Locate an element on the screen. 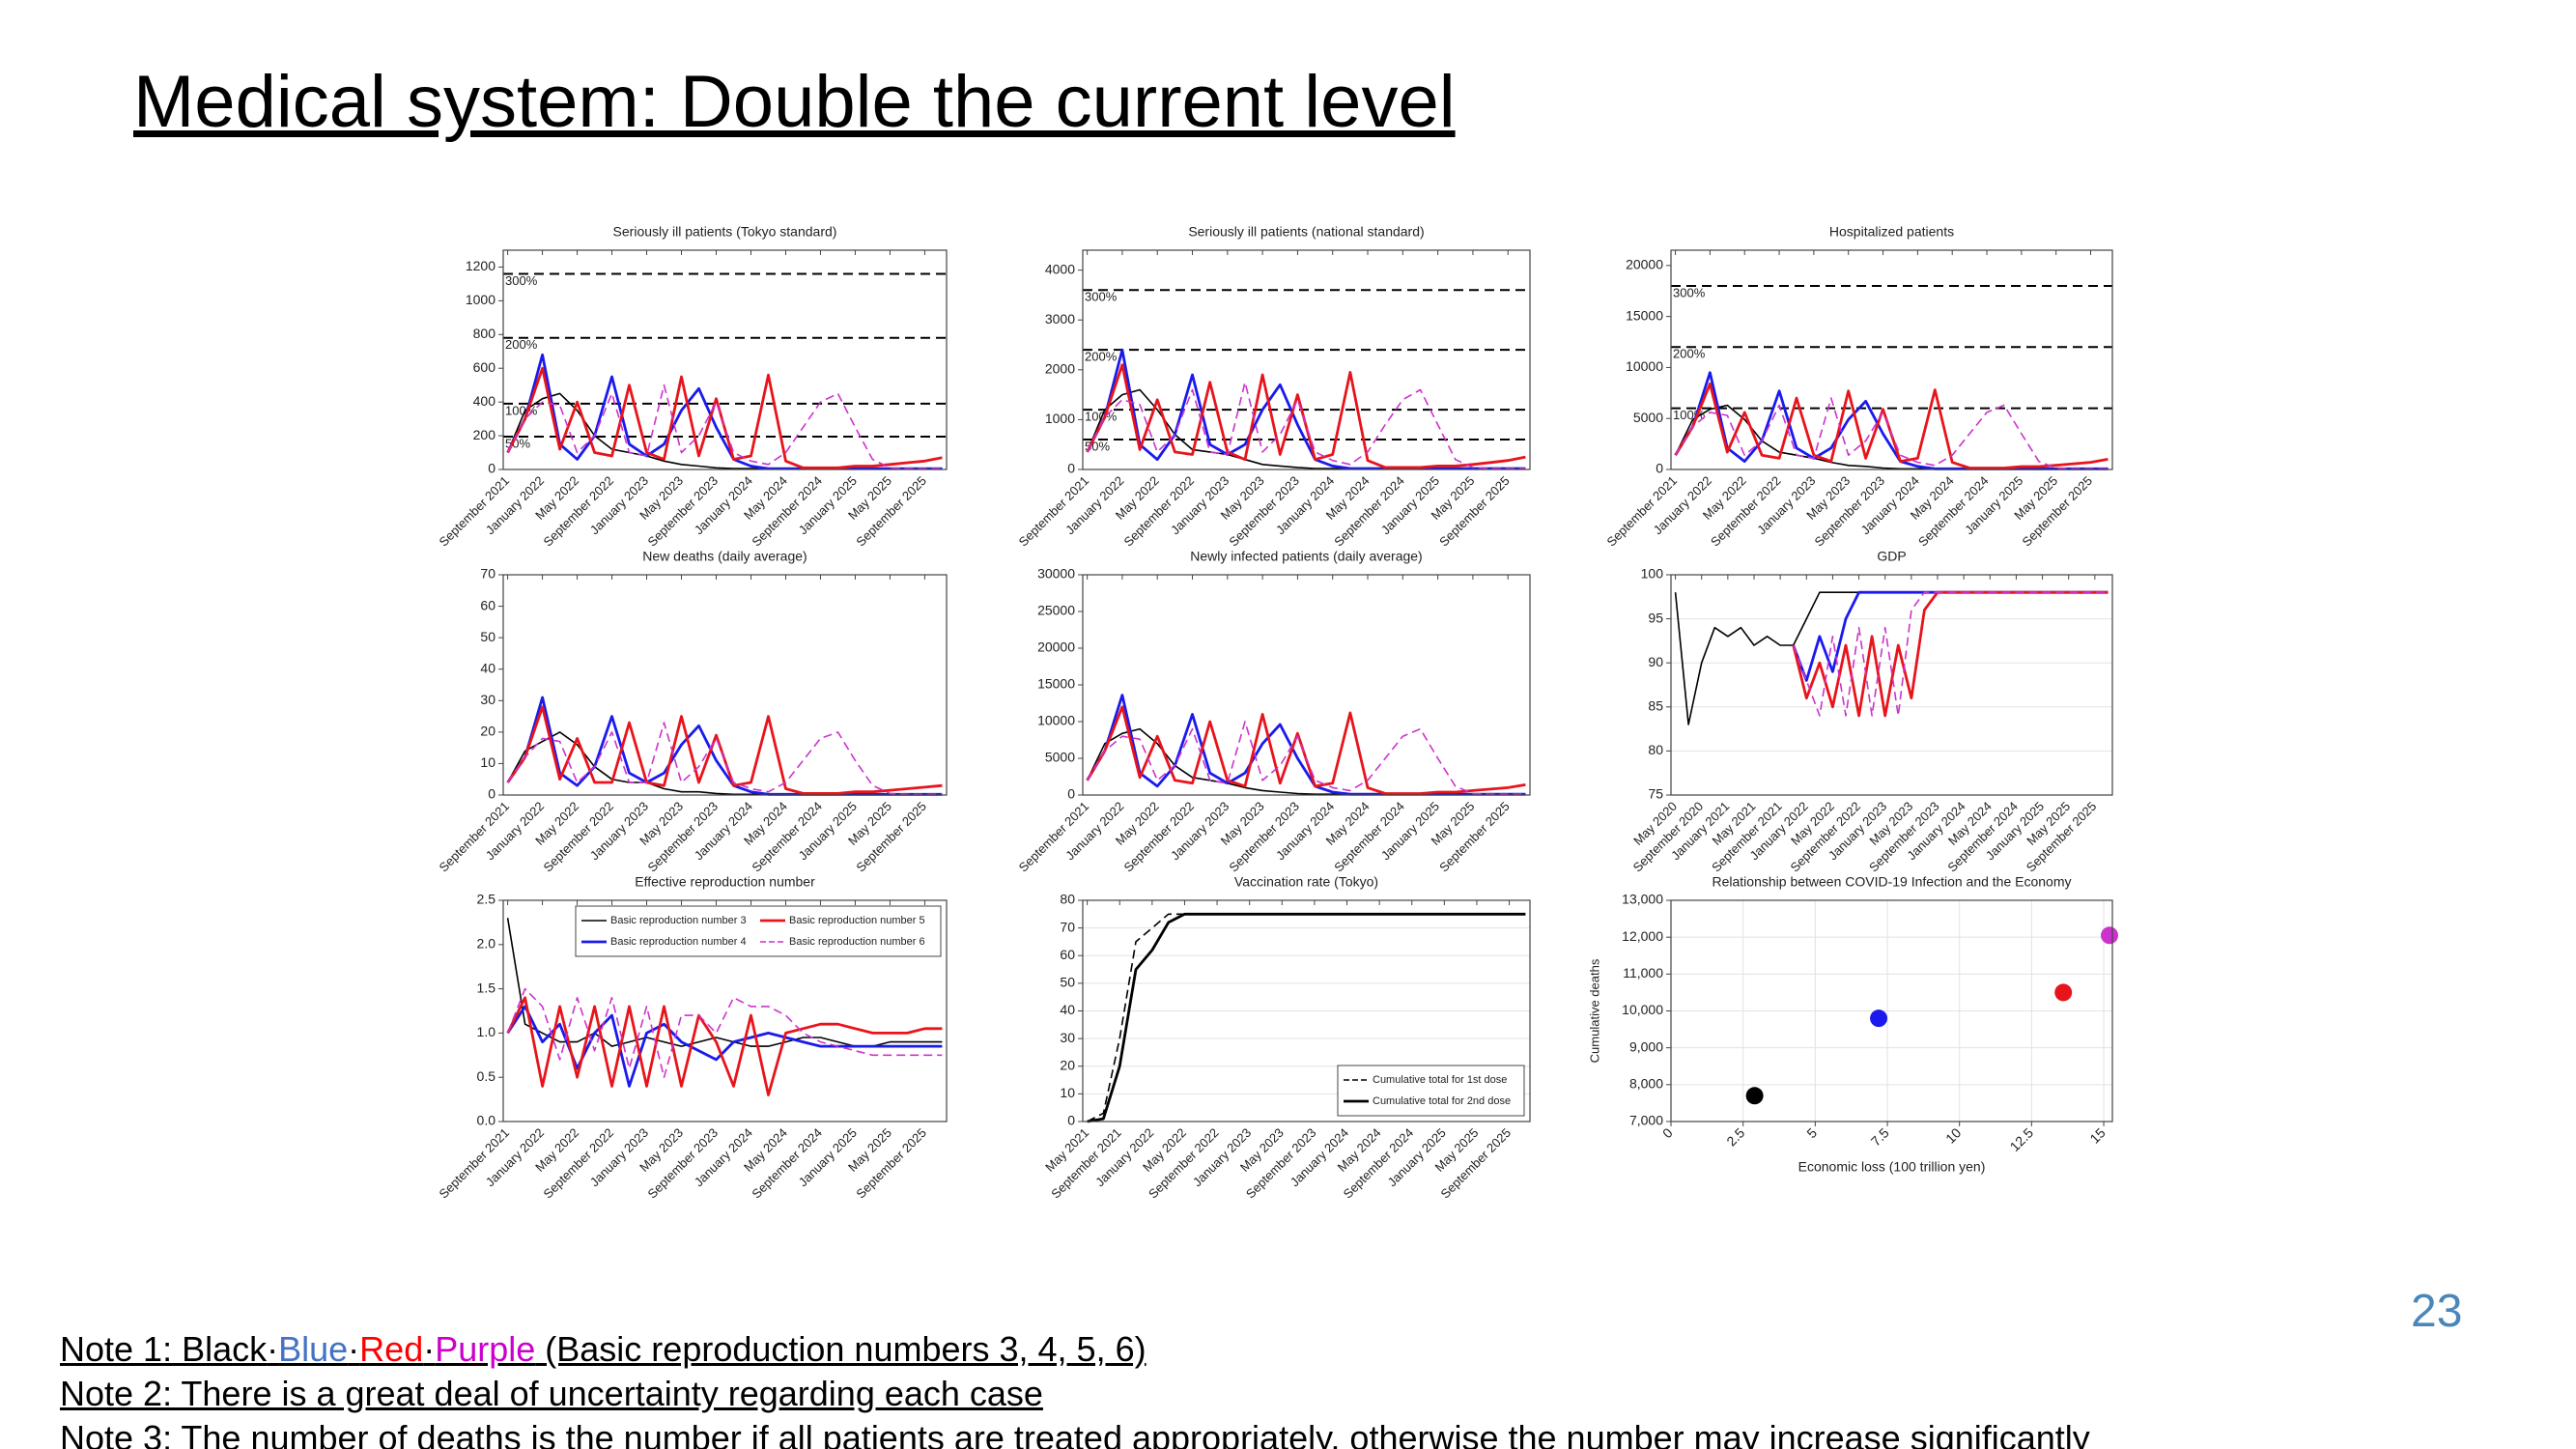  chart-title: Effective reproduction number is located at coordinates (725, 882).